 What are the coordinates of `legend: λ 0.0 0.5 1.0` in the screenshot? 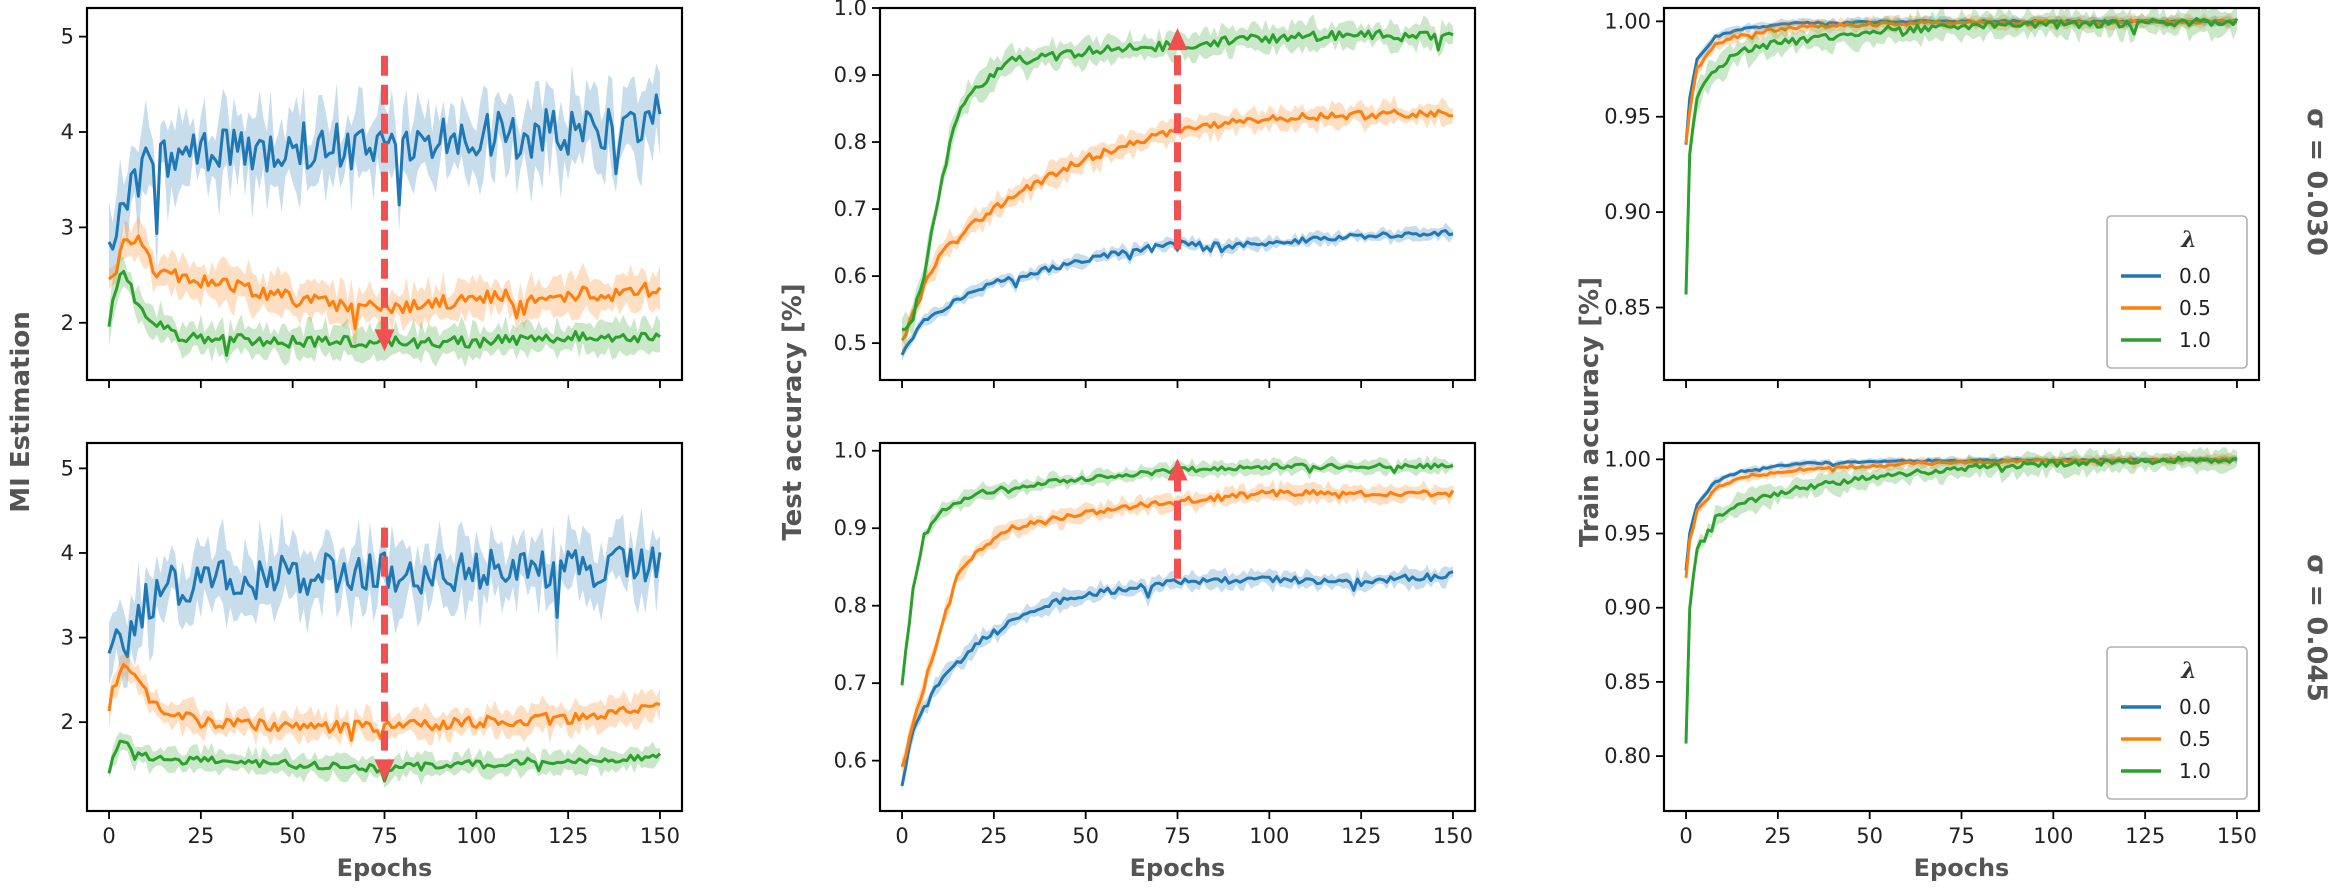 It's located at (2177, 723).